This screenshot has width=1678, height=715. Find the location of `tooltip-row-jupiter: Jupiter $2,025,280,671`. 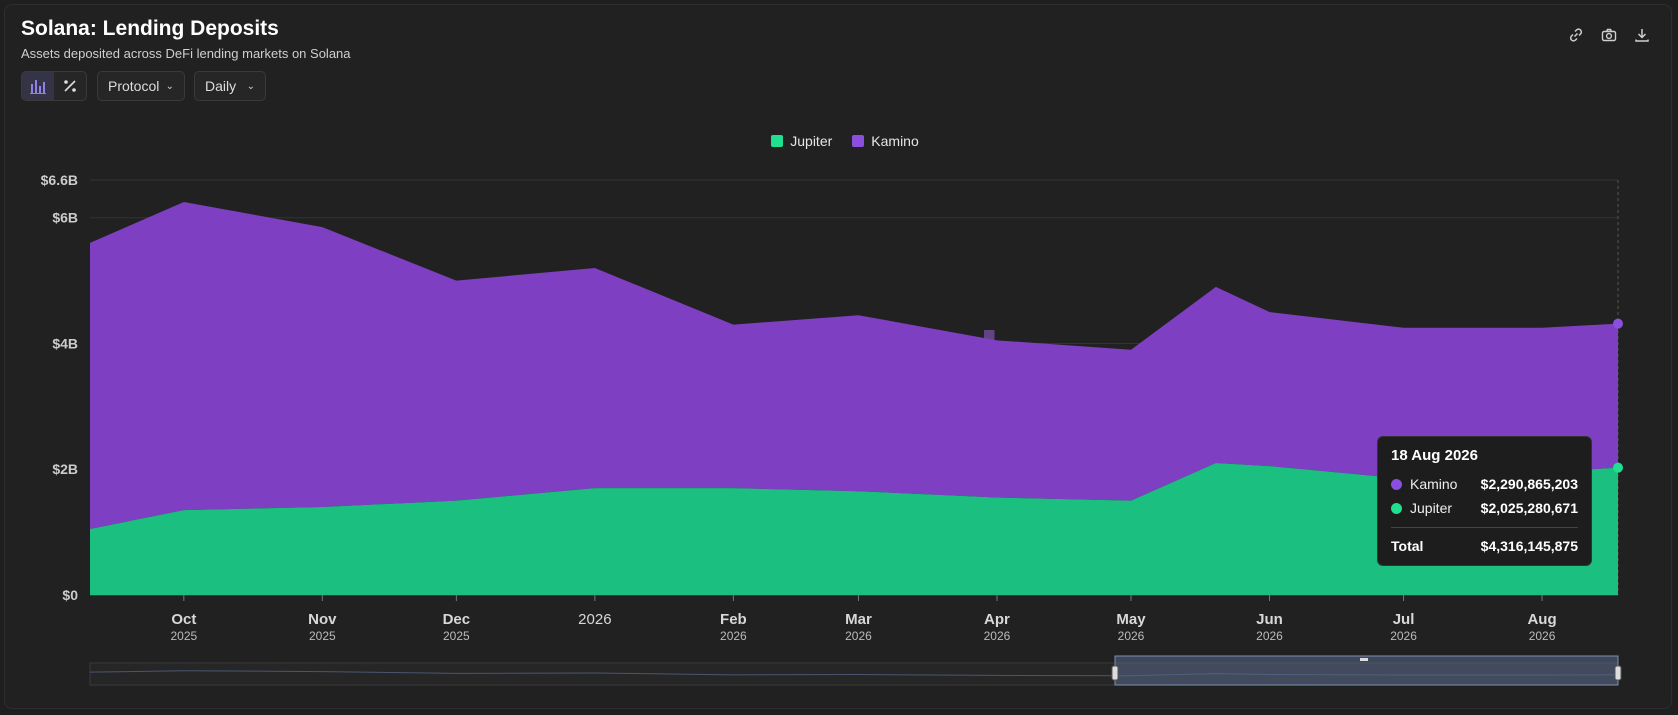

tooltip-row-jupiter: Jupiter $2,025,280,671 is located at coordinates (1484, 508).